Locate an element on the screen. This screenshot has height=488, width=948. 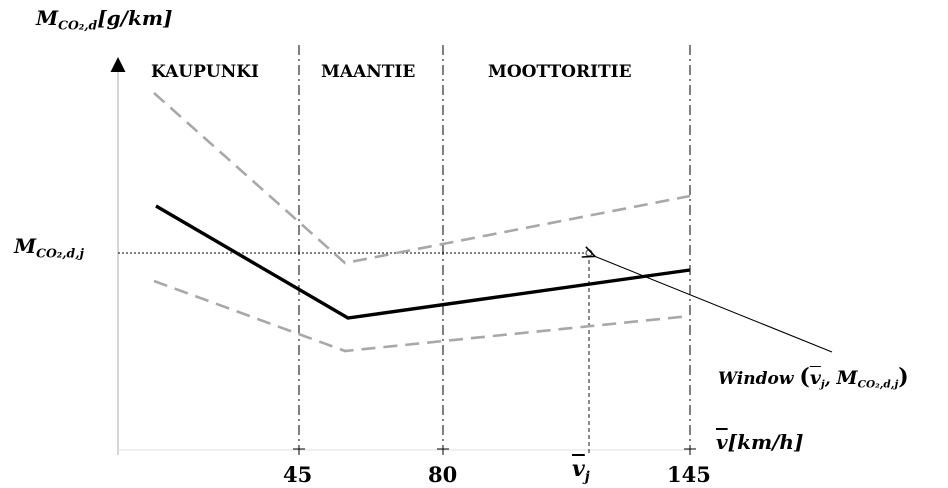
y-axis-title-main: M is located at coordinates (47, 18).